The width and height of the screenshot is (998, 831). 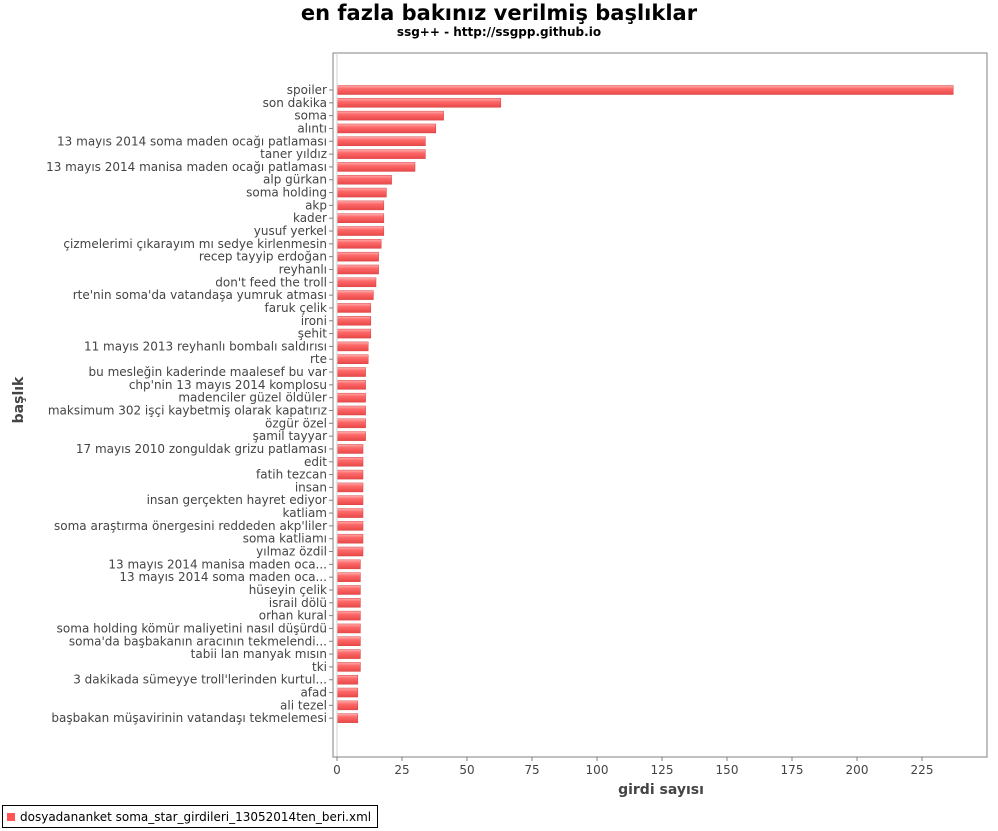 What do you see at coordinates (311, 487) in the screenshot?
I see `y-tick-label: insan` at bounding box center [311, 487].